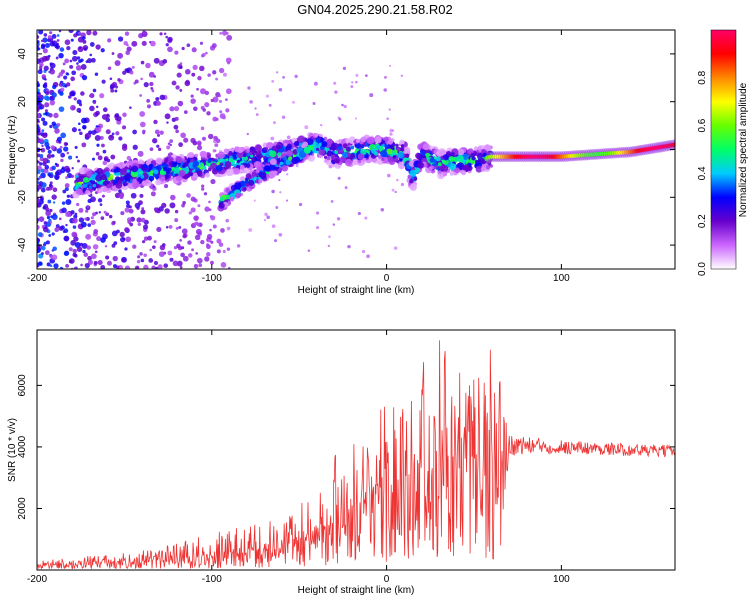  Describe the element at coordinates (12, 150) in the screenshot. I see `spectrogram-y-label: Frequency (Hz)` at that location.